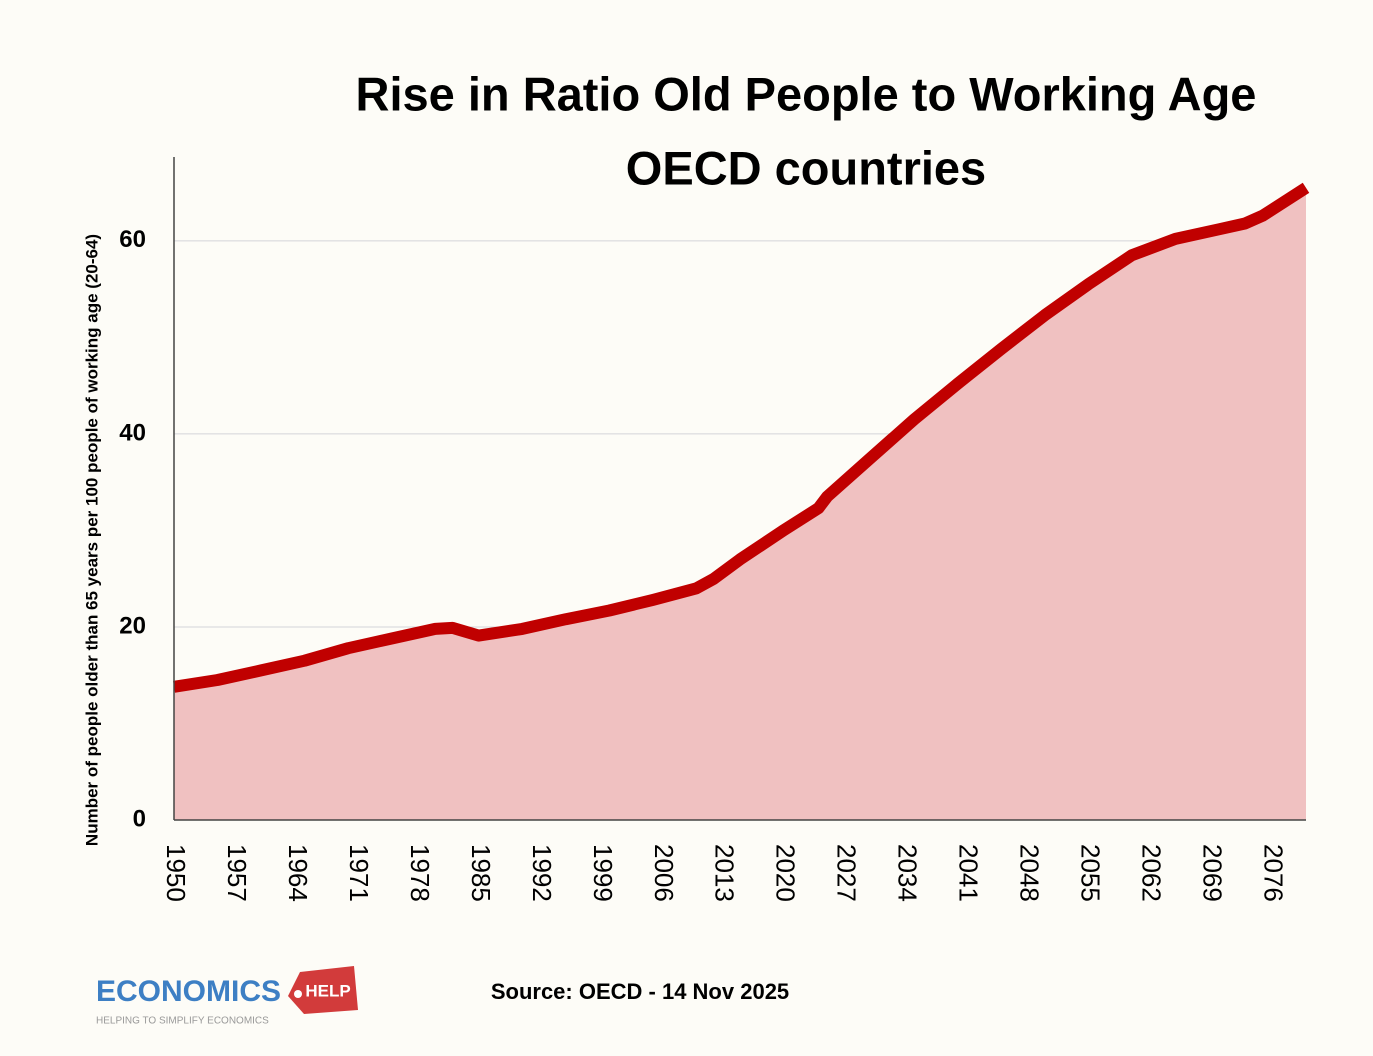 This screenshot has height=1056, width=1373. Describe the element at coordinates (1273, 873) in the screenshot. I see `x-tick-label: 2076` at that location.